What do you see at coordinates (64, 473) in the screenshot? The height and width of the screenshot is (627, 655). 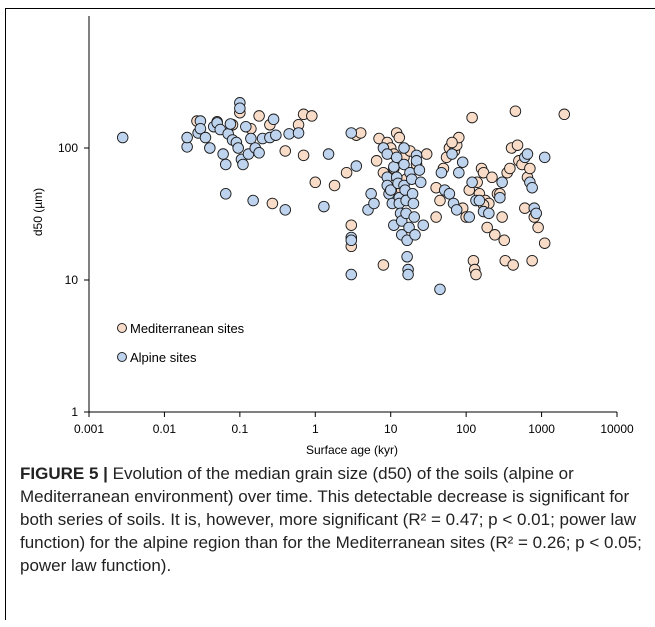 I see `caption-label: FIGURE 5 |` at bounding box center [64, 473].